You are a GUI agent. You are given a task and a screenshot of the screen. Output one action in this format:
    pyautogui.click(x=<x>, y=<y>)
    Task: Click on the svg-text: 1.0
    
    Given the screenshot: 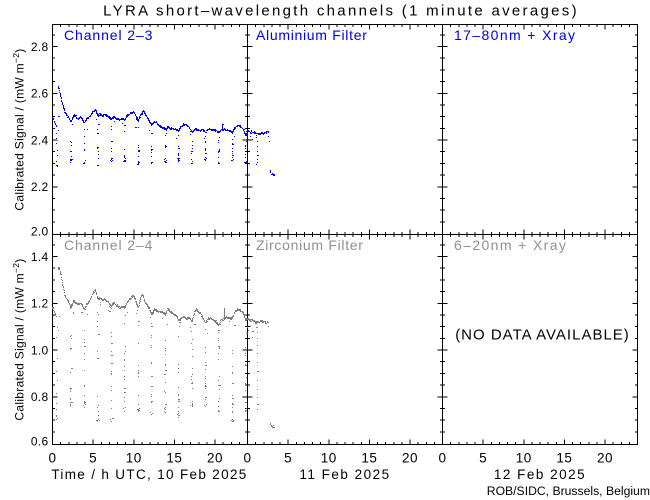 What is the action you would take?
    pyautogui.click(x=40, y=350)
    